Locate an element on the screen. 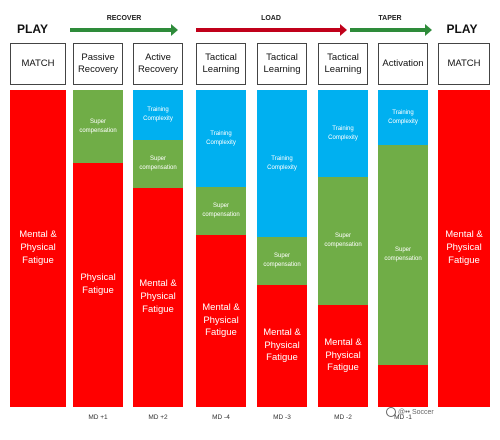 This screenshot has width=500, height=440. column-header-match-left: MATCH is located at coordinates (38, 64).